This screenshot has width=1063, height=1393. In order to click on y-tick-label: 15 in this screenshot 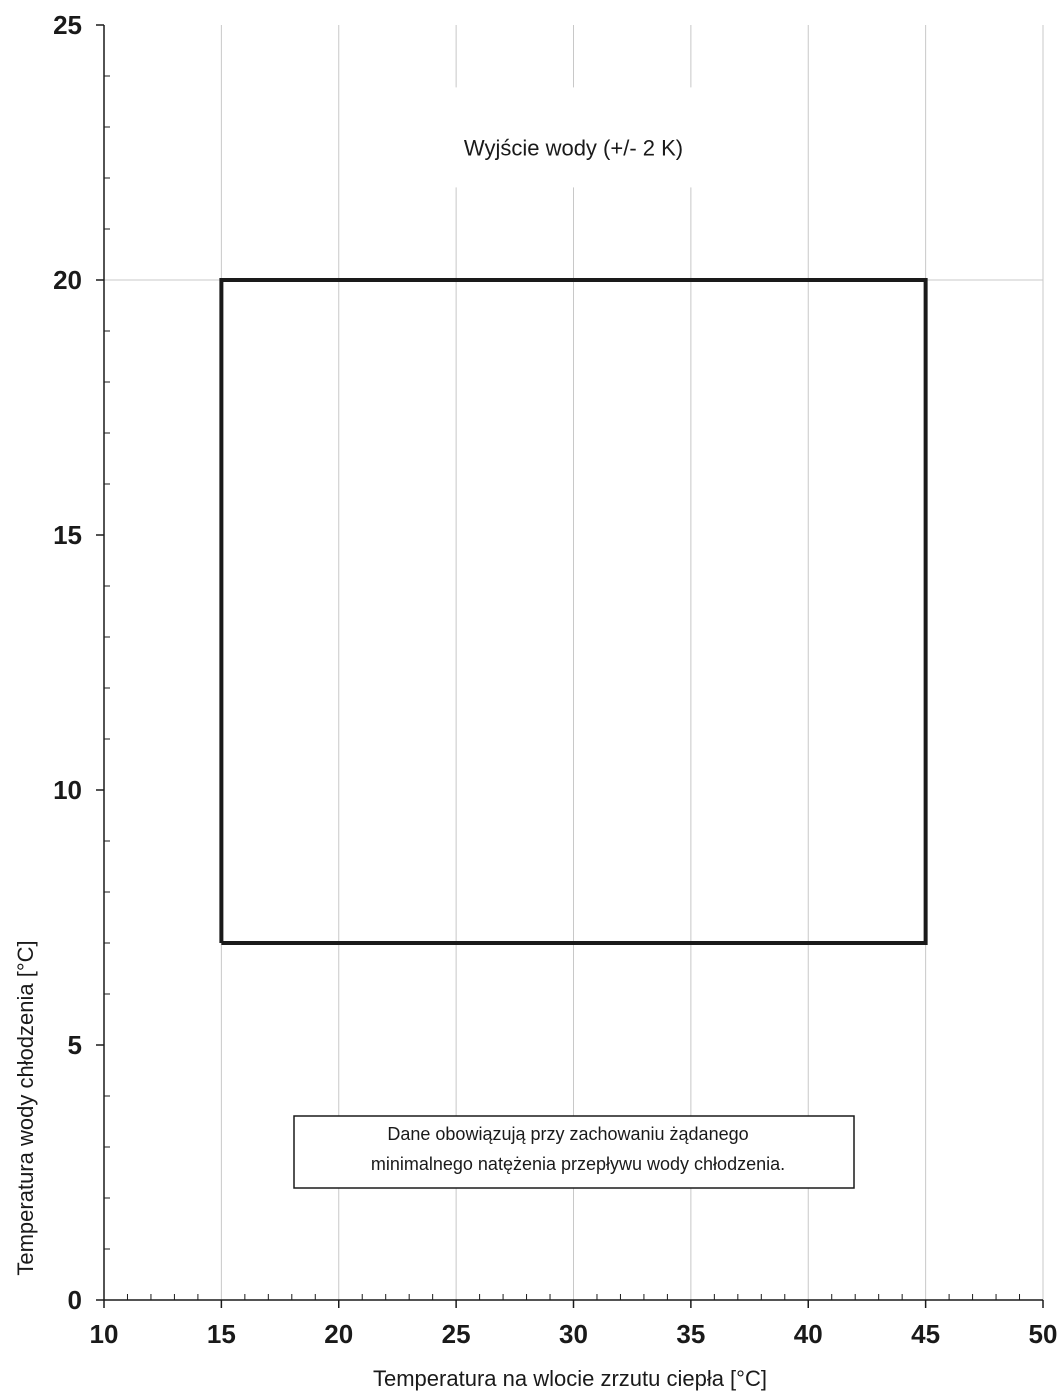, I will do `click(67, 535)`.